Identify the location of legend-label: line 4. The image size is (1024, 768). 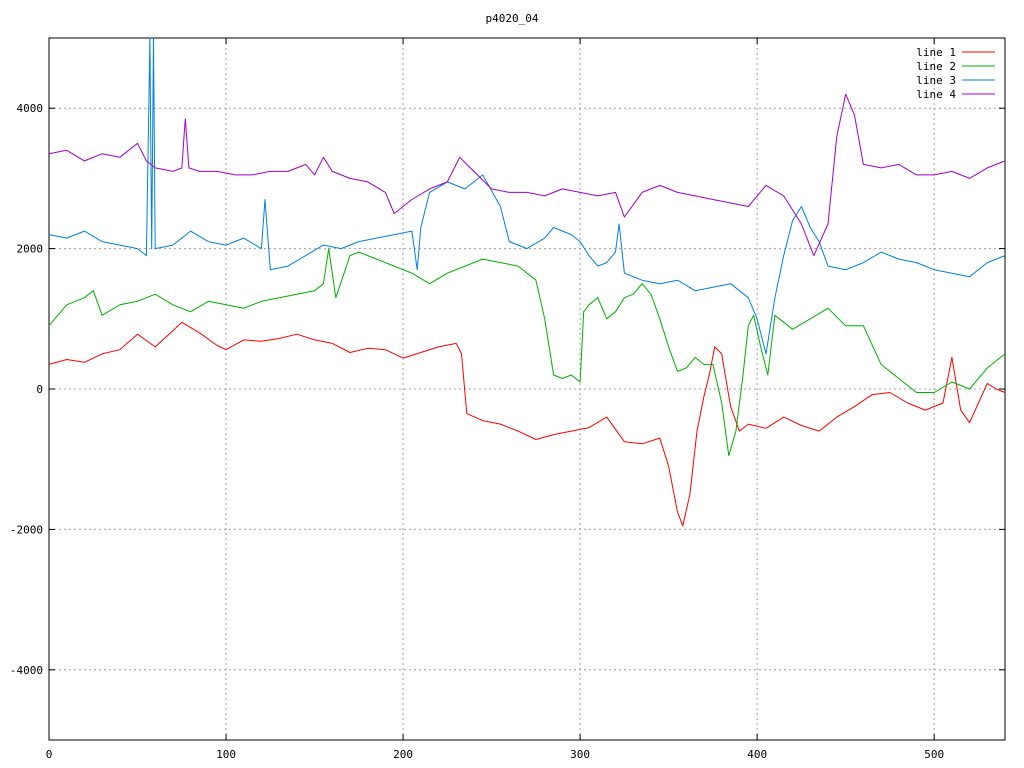
(936, 94).